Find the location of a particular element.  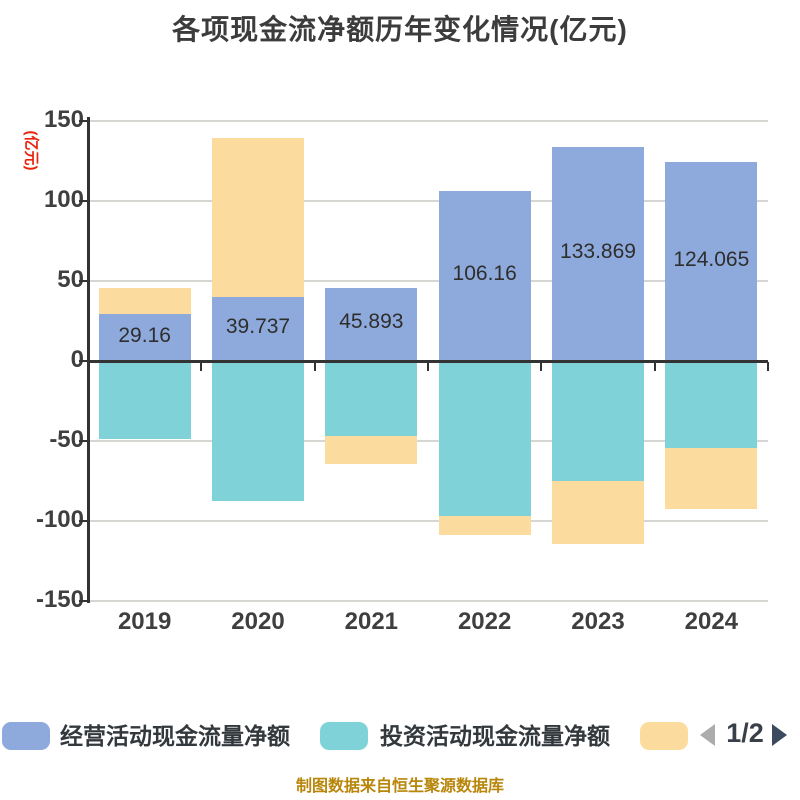

bar-value-label-2023: 133.869 is located at coordinates (598, 251).